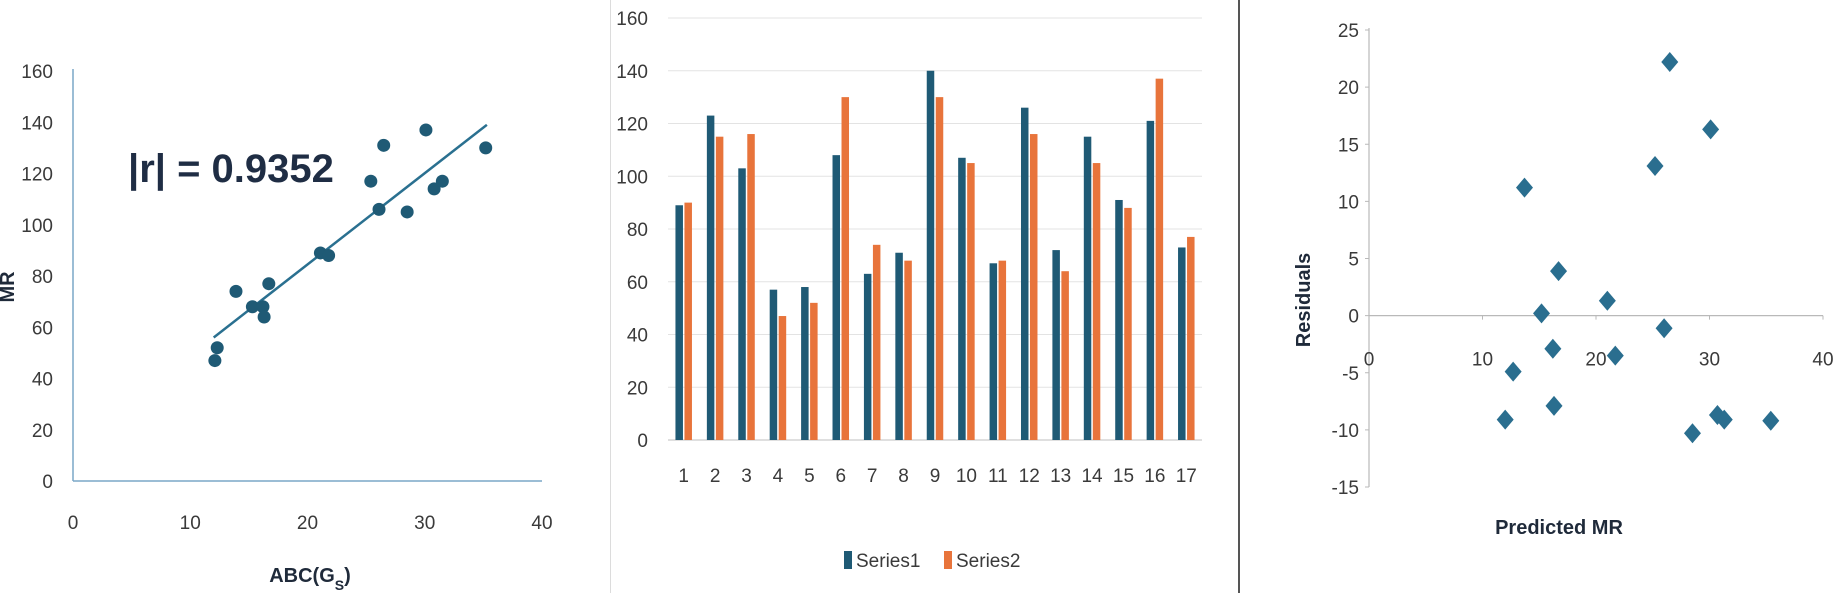  I want to click on x-tick-label: 4, so click(778, 476).